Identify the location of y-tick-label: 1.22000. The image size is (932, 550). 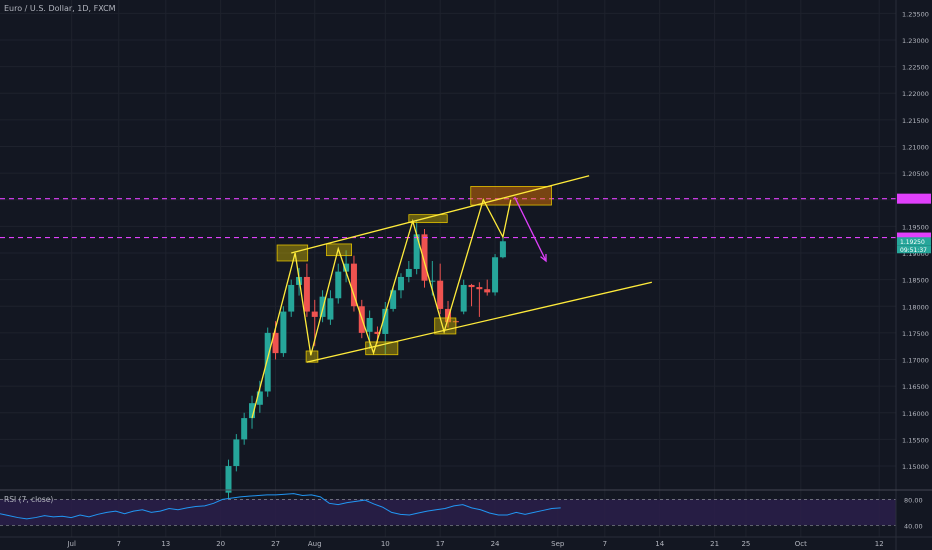
(915, 94).